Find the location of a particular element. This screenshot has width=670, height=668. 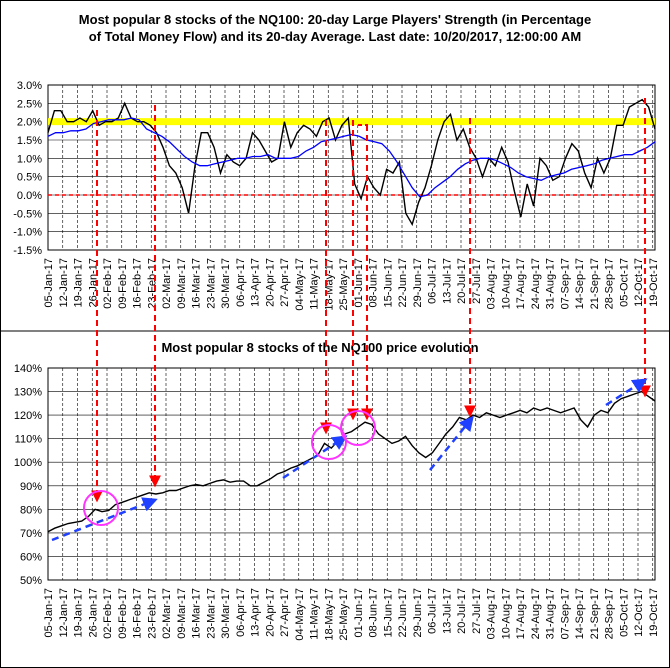

bottom-x-tick-label: 23-Feb-17 is located at coordinates (152, 613).